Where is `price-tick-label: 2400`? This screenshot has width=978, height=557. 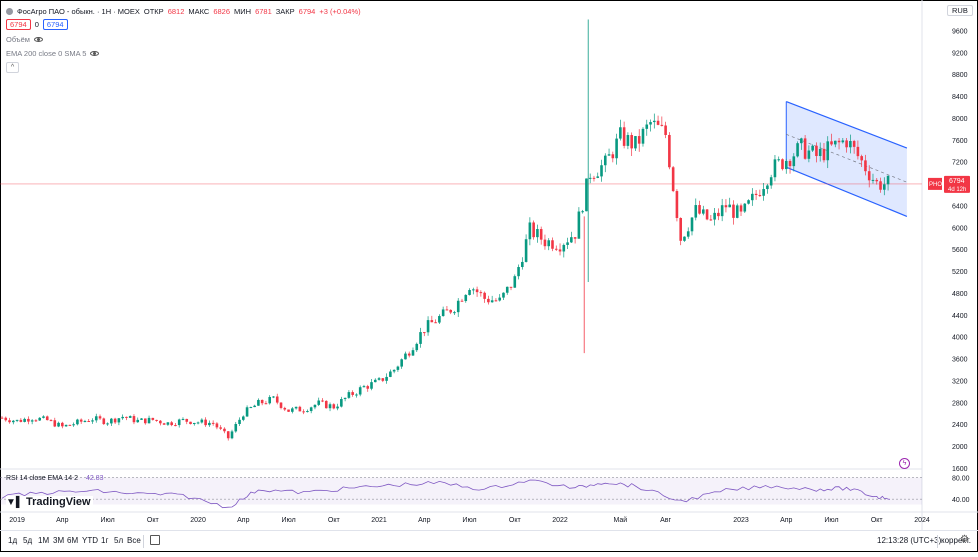
price-tick-label: 2400 is located at coordinates (960, 425).